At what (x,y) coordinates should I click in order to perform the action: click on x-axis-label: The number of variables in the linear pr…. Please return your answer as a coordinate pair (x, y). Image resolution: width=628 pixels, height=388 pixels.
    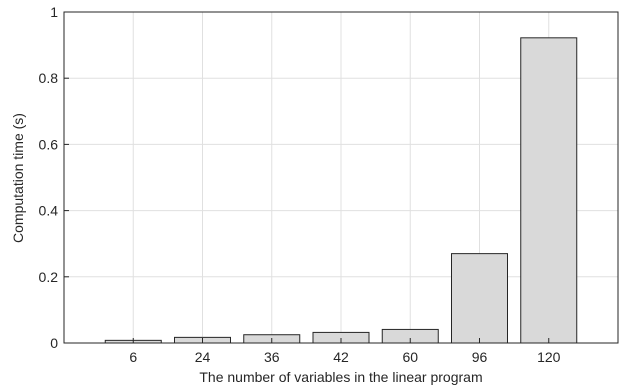
    Looking at the image, I should click on (340, 377).